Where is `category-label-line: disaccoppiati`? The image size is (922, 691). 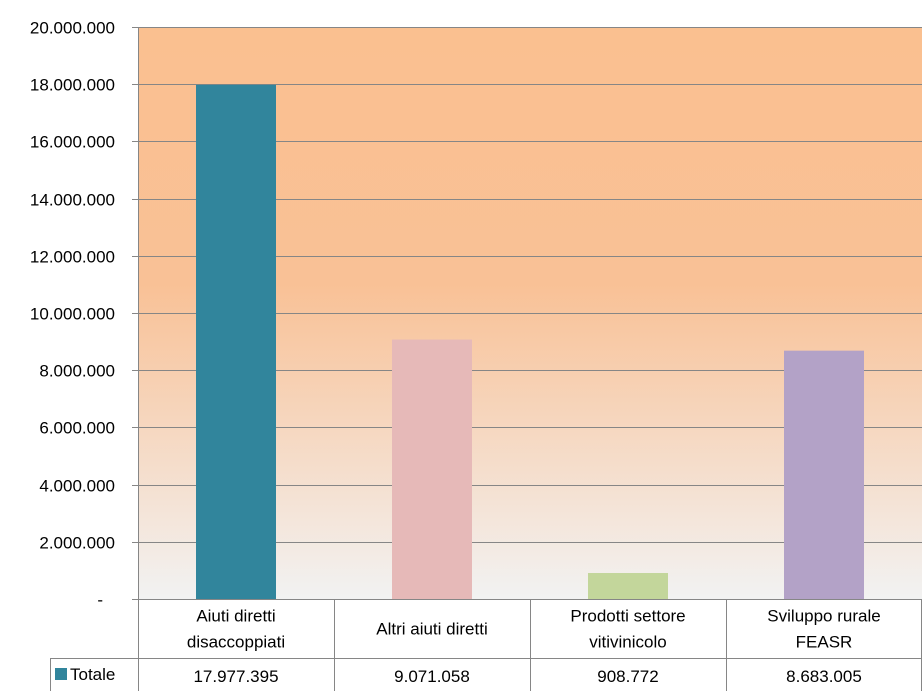
category-label-line: disaccoppiati is located at coordinates (236, 642).